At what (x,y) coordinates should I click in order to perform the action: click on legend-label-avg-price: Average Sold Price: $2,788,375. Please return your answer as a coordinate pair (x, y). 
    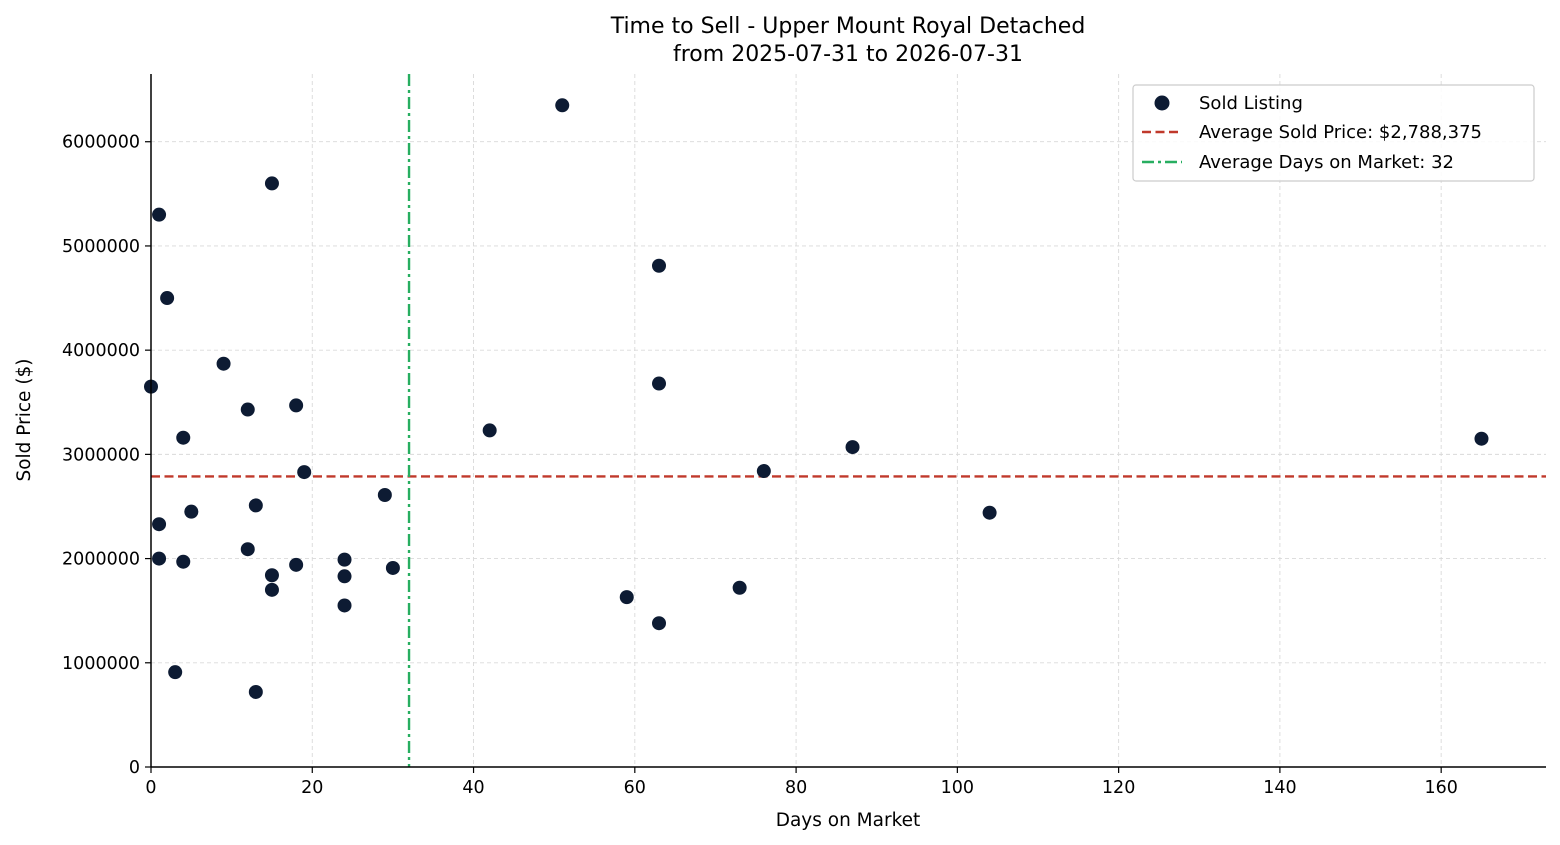
    Looking at the image, I should click on (1340, 132).